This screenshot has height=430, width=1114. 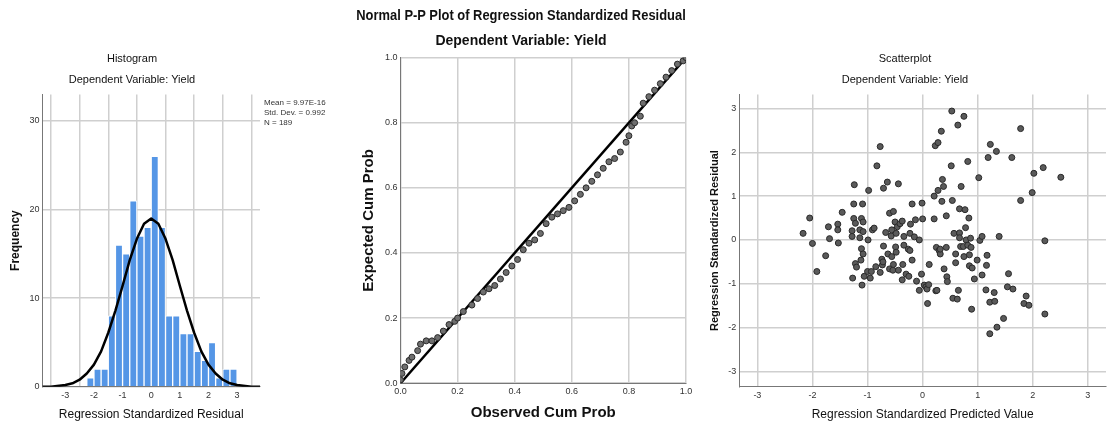 I want to click on y-tick-label: 0.8, so click(x=391, y=122).